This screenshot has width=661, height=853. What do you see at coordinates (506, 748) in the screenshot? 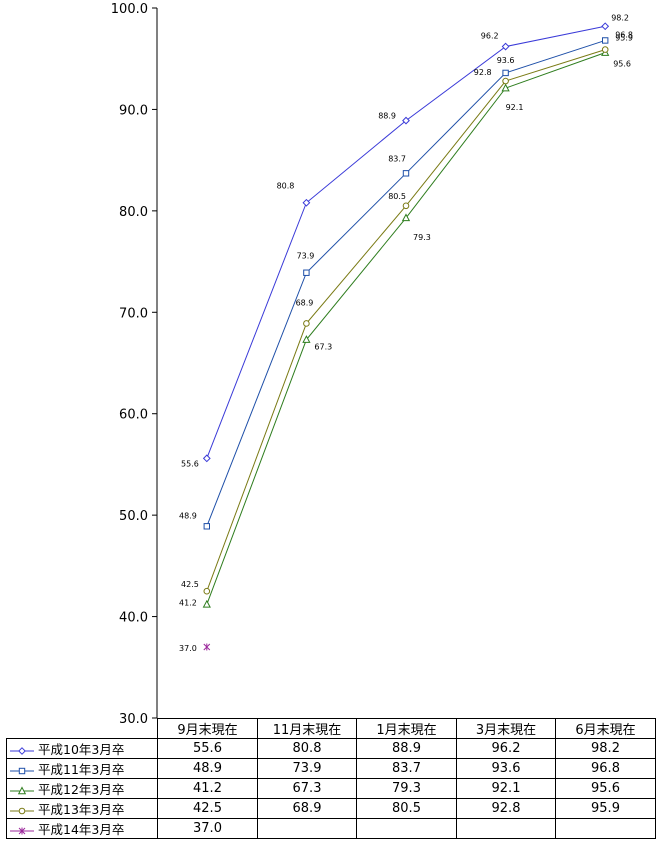
I see `table-cell: 96.2` at bounding box center [506, 748].